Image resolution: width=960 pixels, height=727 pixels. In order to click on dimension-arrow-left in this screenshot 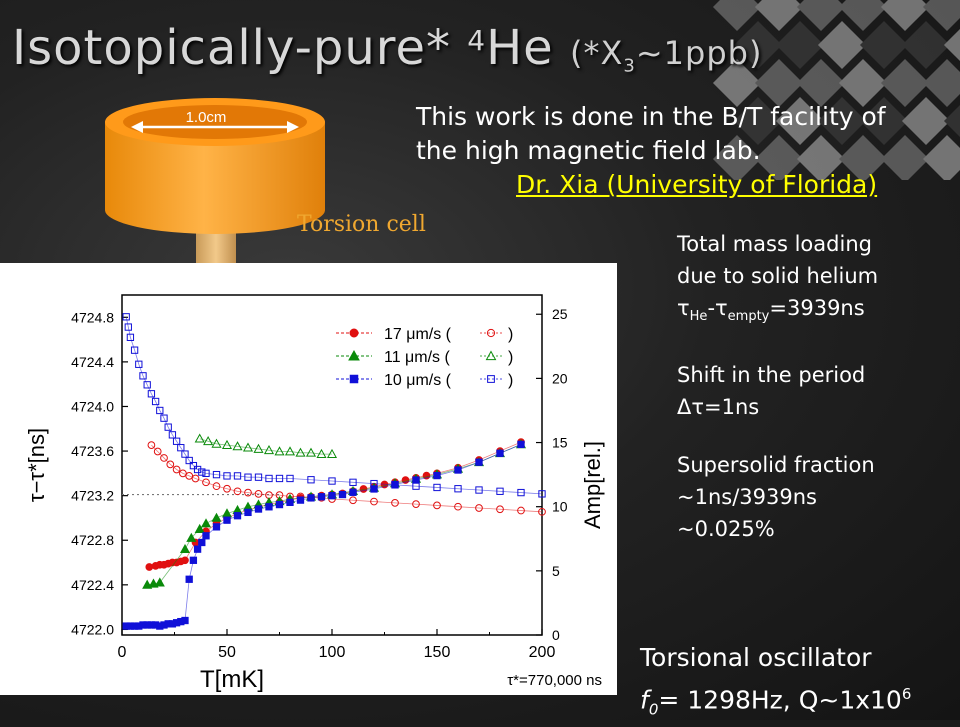, I will do `click(137, 127)`.